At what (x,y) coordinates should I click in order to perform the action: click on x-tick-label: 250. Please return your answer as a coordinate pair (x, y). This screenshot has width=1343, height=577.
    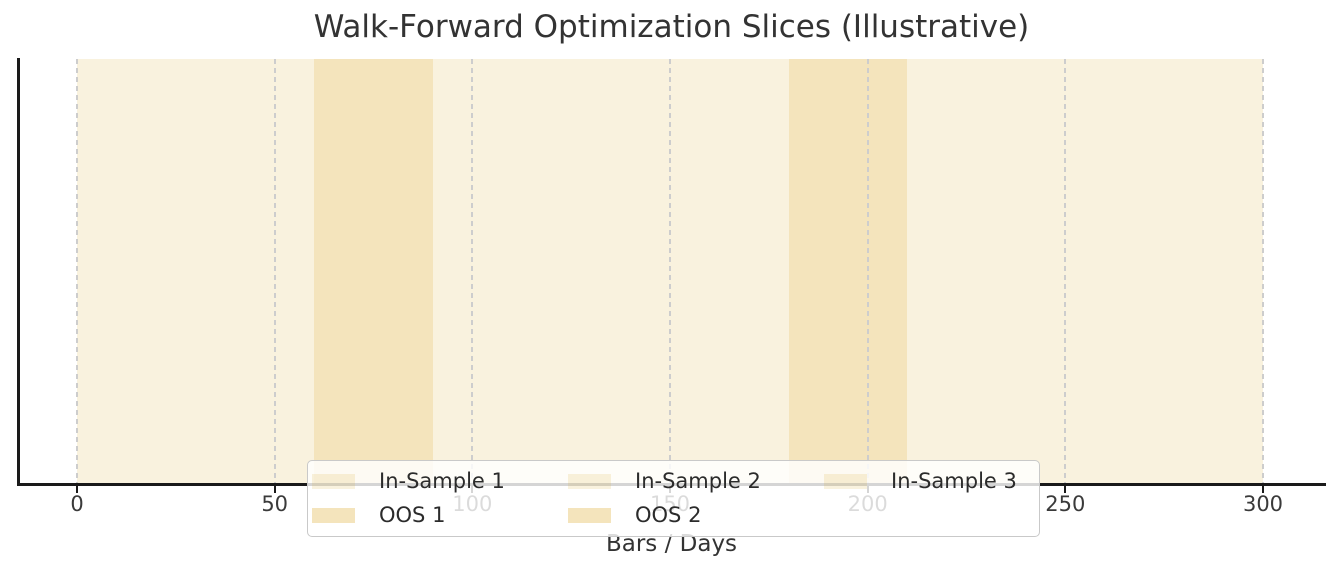
    Looking at the image, I should click on (1065, 504).